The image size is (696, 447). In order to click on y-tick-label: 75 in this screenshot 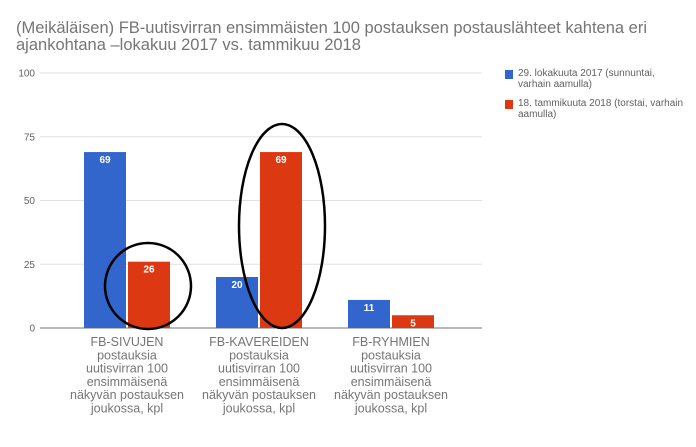, I will do `click(30, 137)`.